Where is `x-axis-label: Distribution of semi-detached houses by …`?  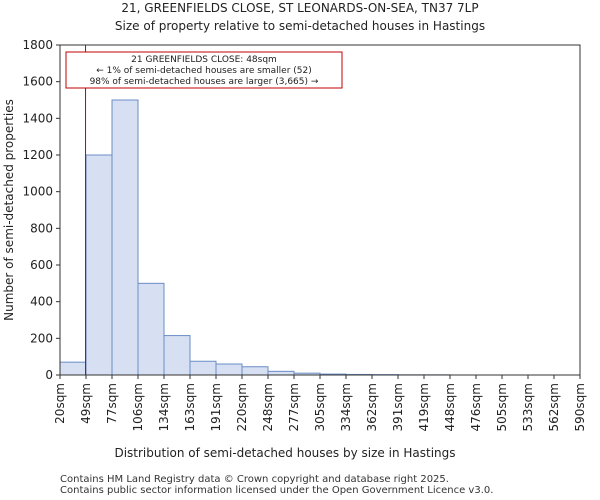 x-axis-label: Distribution of semi-detached houses by … is located at coordinates (284, 453).